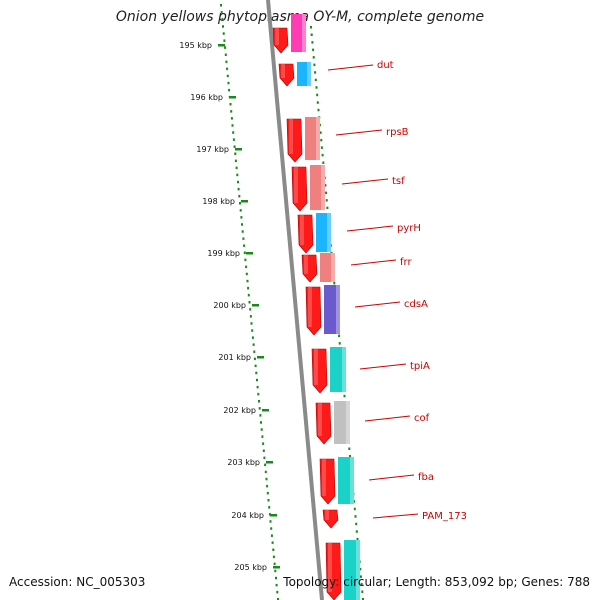 Image resolution: width=600 pixels, height=600 pixels. Describe the element at coordinates (239, 410) in the screenshot. I see `scale-tick-label: 202 kbp` at that location.